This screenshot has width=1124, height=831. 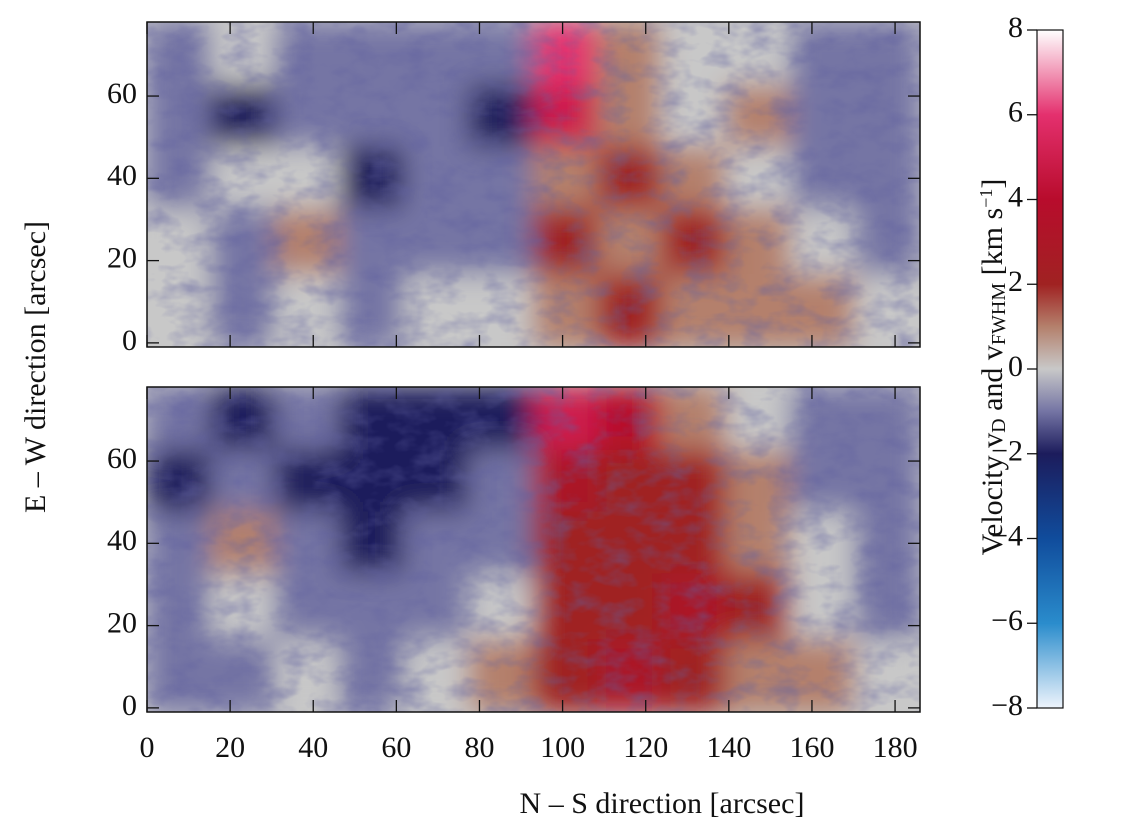 What do you see at coordinates (728, 747) in the screenshot?
I see `x-tick-label: 140` at bounding box center [728, 747].